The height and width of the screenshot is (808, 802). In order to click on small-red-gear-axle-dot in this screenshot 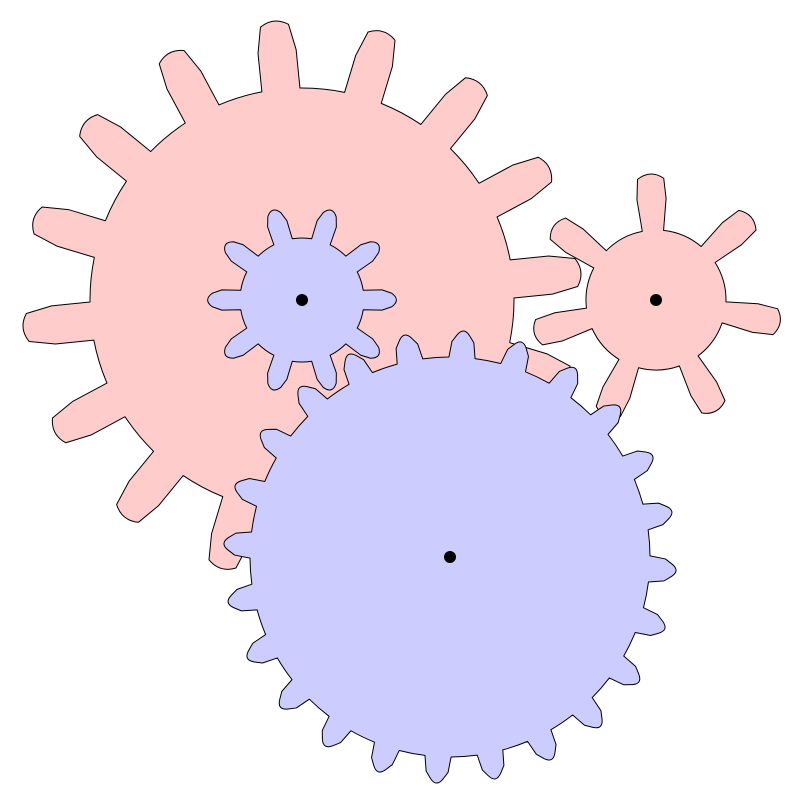, I will do `click(656, 300)`.